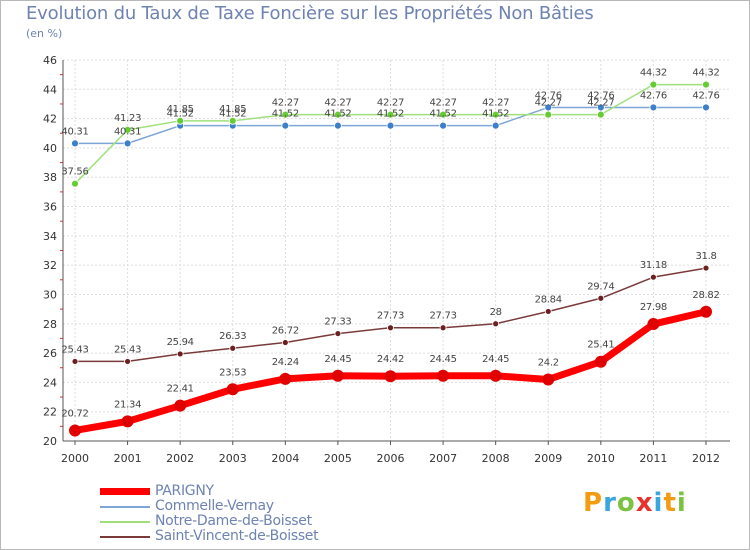 Image resolution: width=750 pixels, height=550 pixels. Describe the element at coordinates (443, 458) in the screenshot. I see `x-tick-label: 2007` at that location.